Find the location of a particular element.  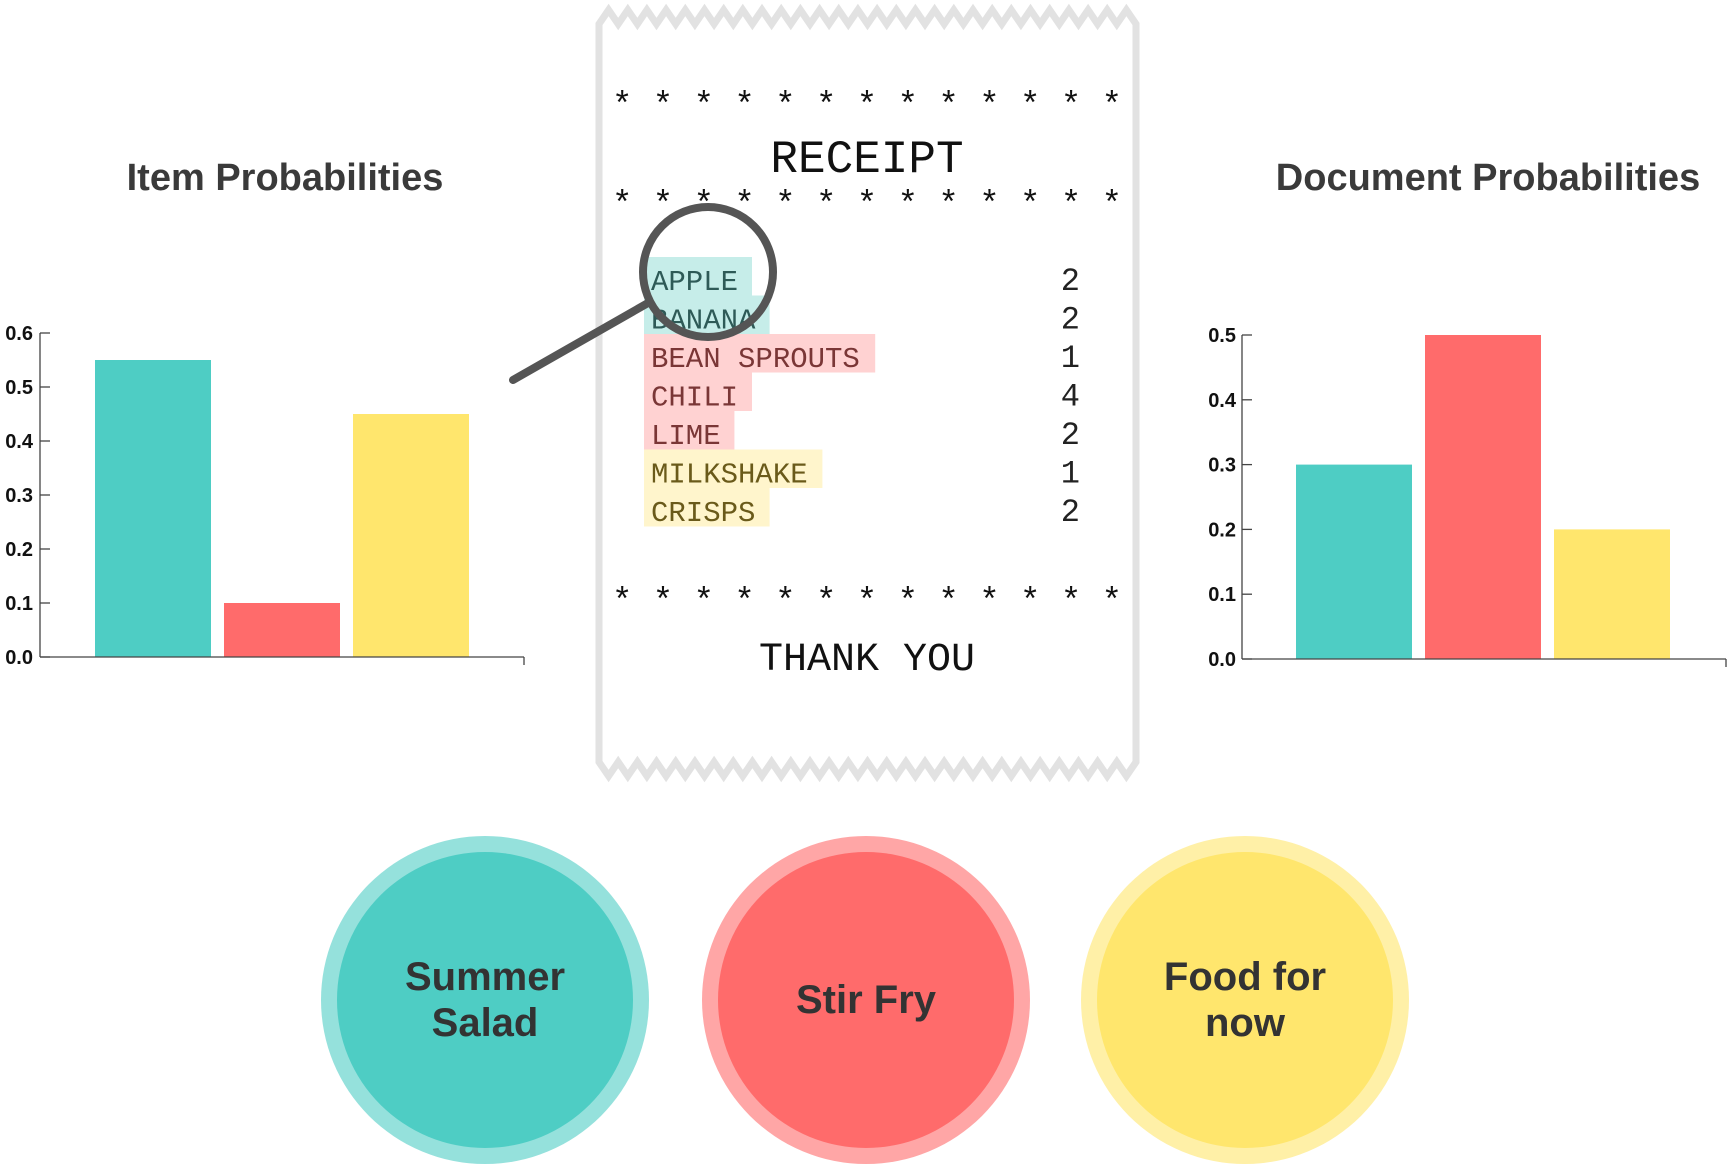

magnifier-lens is located at coordinates (708, 272).